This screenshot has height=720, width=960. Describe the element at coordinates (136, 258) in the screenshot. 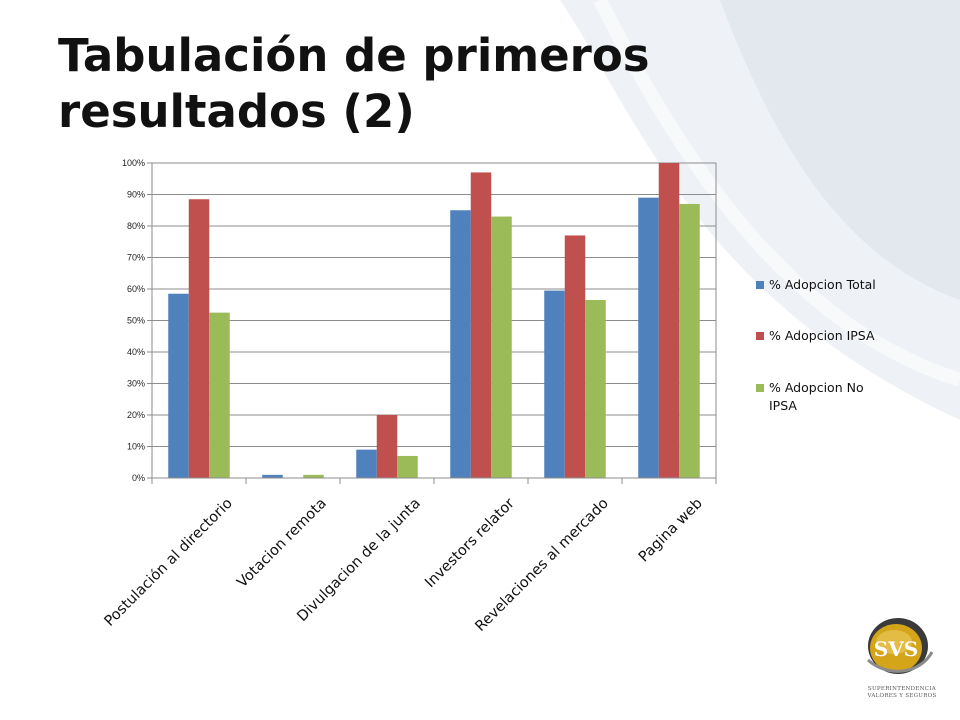

I see `y-tick-label: 70%` at that location.